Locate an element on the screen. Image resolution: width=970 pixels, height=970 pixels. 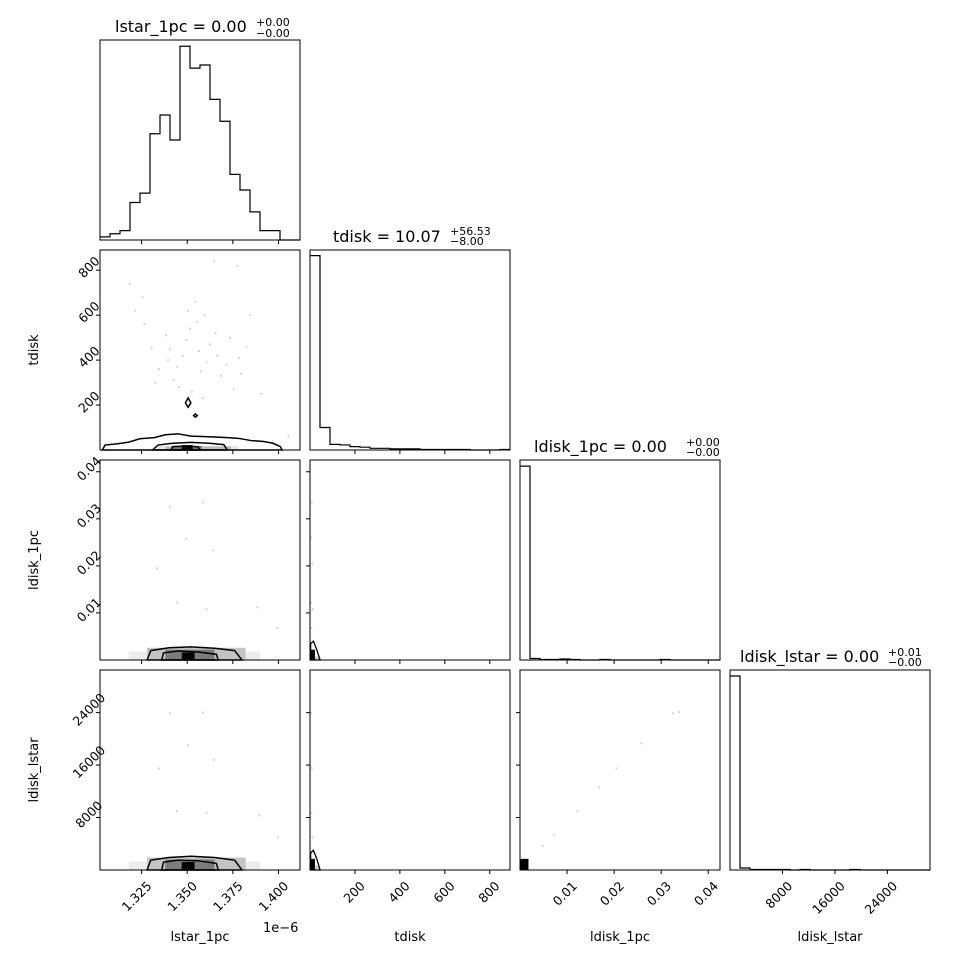
ytick-label-ldisk_1pc-2: 0.03 is located at coordinates (89, 515).